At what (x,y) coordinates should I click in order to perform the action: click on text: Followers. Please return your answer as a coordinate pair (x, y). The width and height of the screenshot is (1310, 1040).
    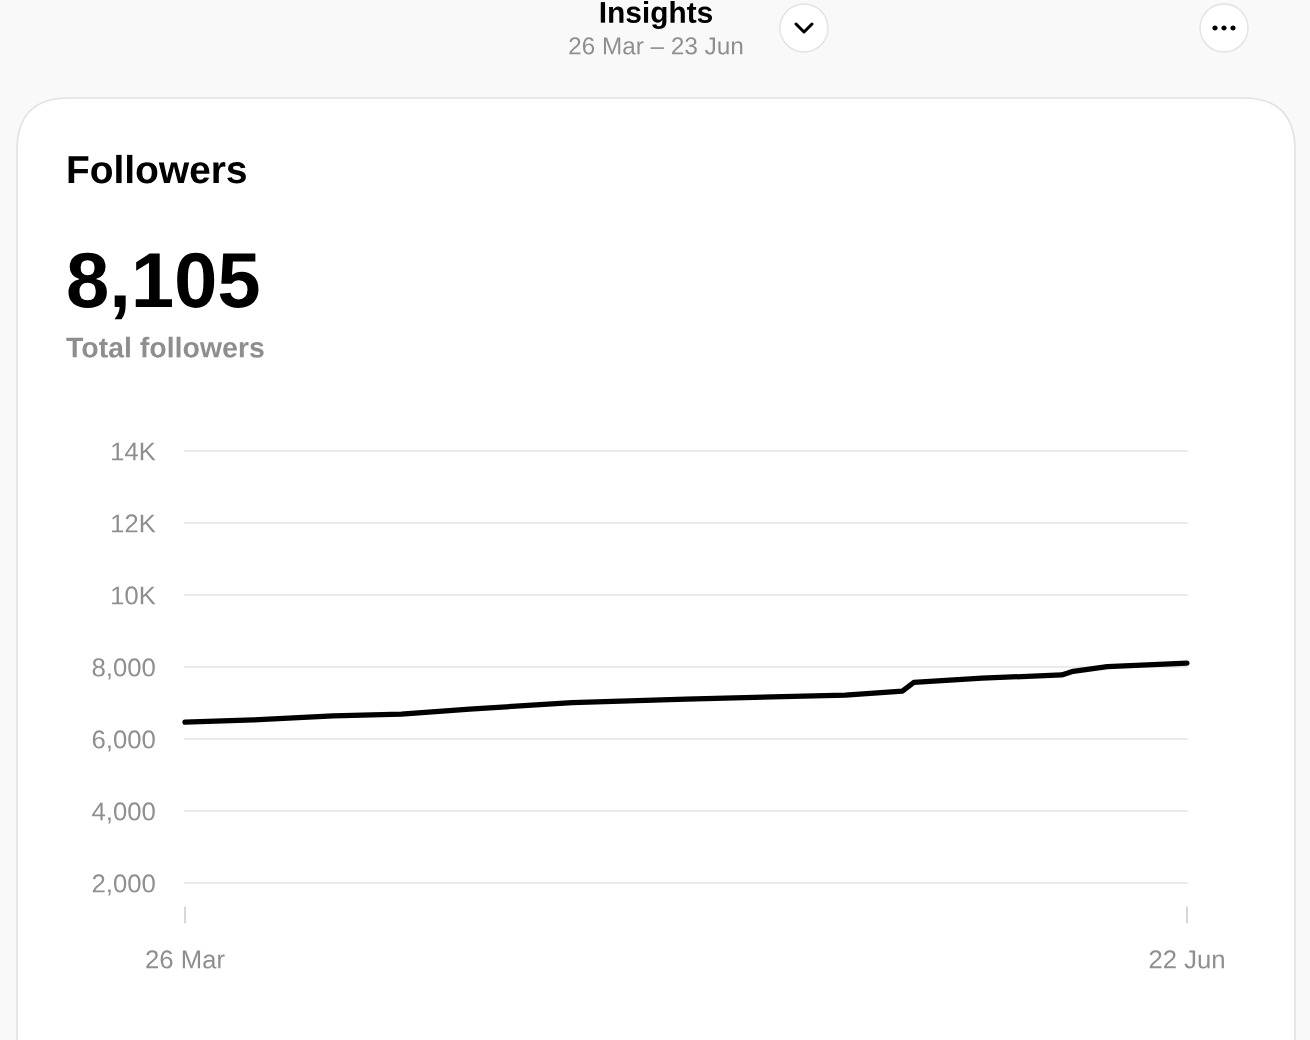
    Looking at the image, I should click on (157, 169).